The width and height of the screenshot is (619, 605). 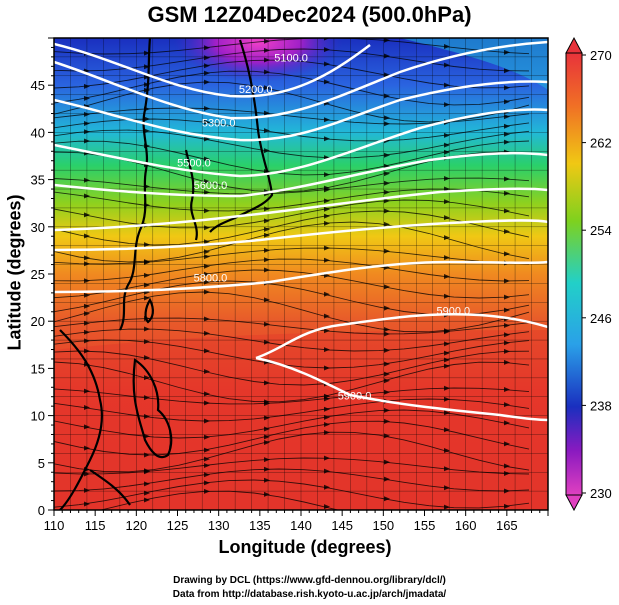 I want to click on contour-5900-south, so click(x=401, y=389).